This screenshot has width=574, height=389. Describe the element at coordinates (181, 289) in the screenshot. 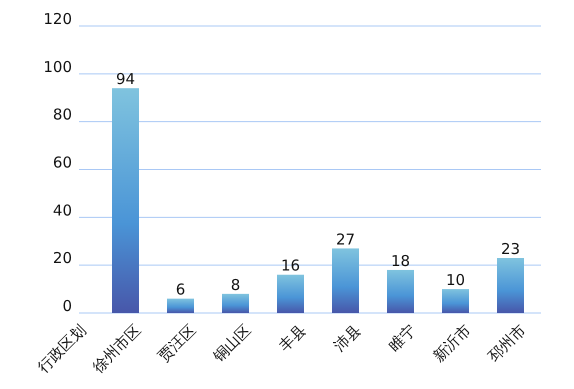

I see `data-label: 6` at that location.